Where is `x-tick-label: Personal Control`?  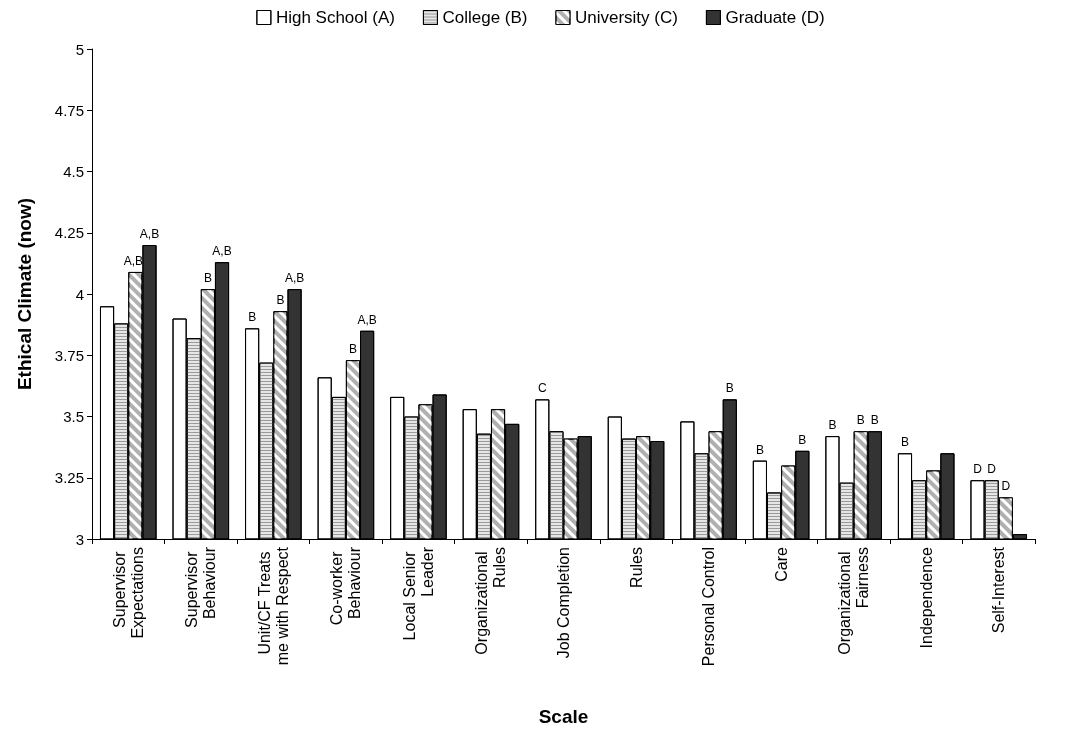 x-tick-label: Personal Control is located at coordinates (709, 607).